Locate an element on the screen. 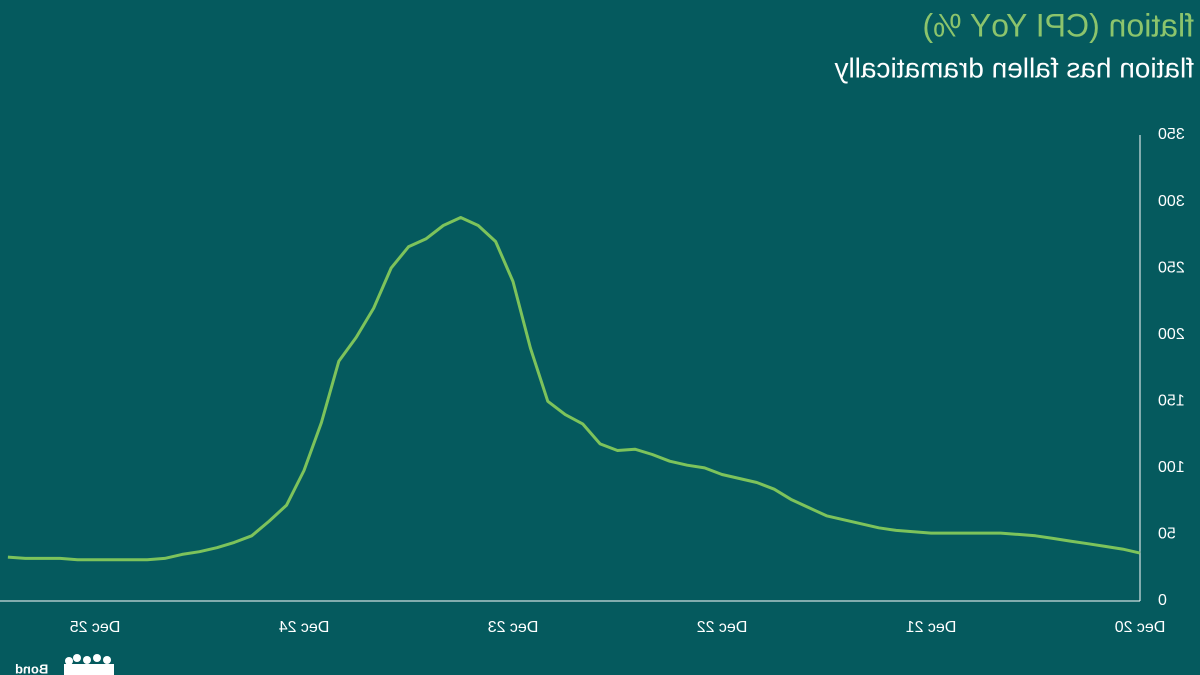  x-tick-label: Dec 21 is located at coordinates (931, 627).